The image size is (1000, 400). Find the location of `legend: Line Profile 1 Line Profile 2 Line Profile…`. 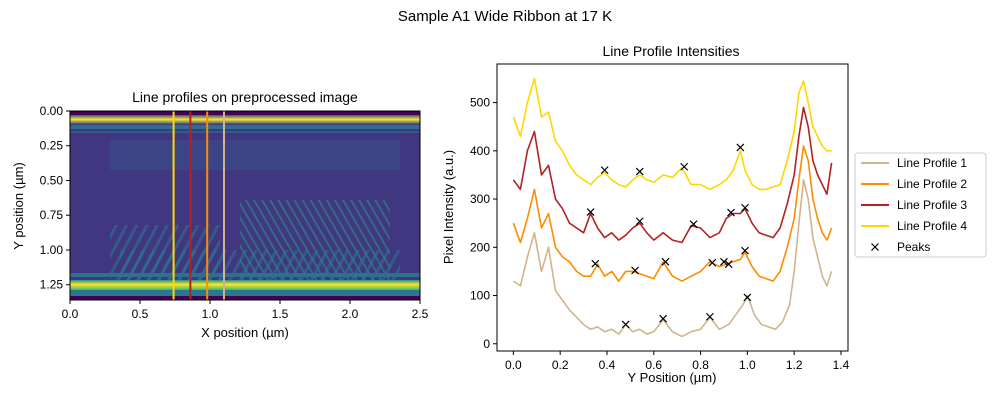

legend: Line Profile 1 Line Profile 2 Line Profile… is located at coordinates (920, 205).